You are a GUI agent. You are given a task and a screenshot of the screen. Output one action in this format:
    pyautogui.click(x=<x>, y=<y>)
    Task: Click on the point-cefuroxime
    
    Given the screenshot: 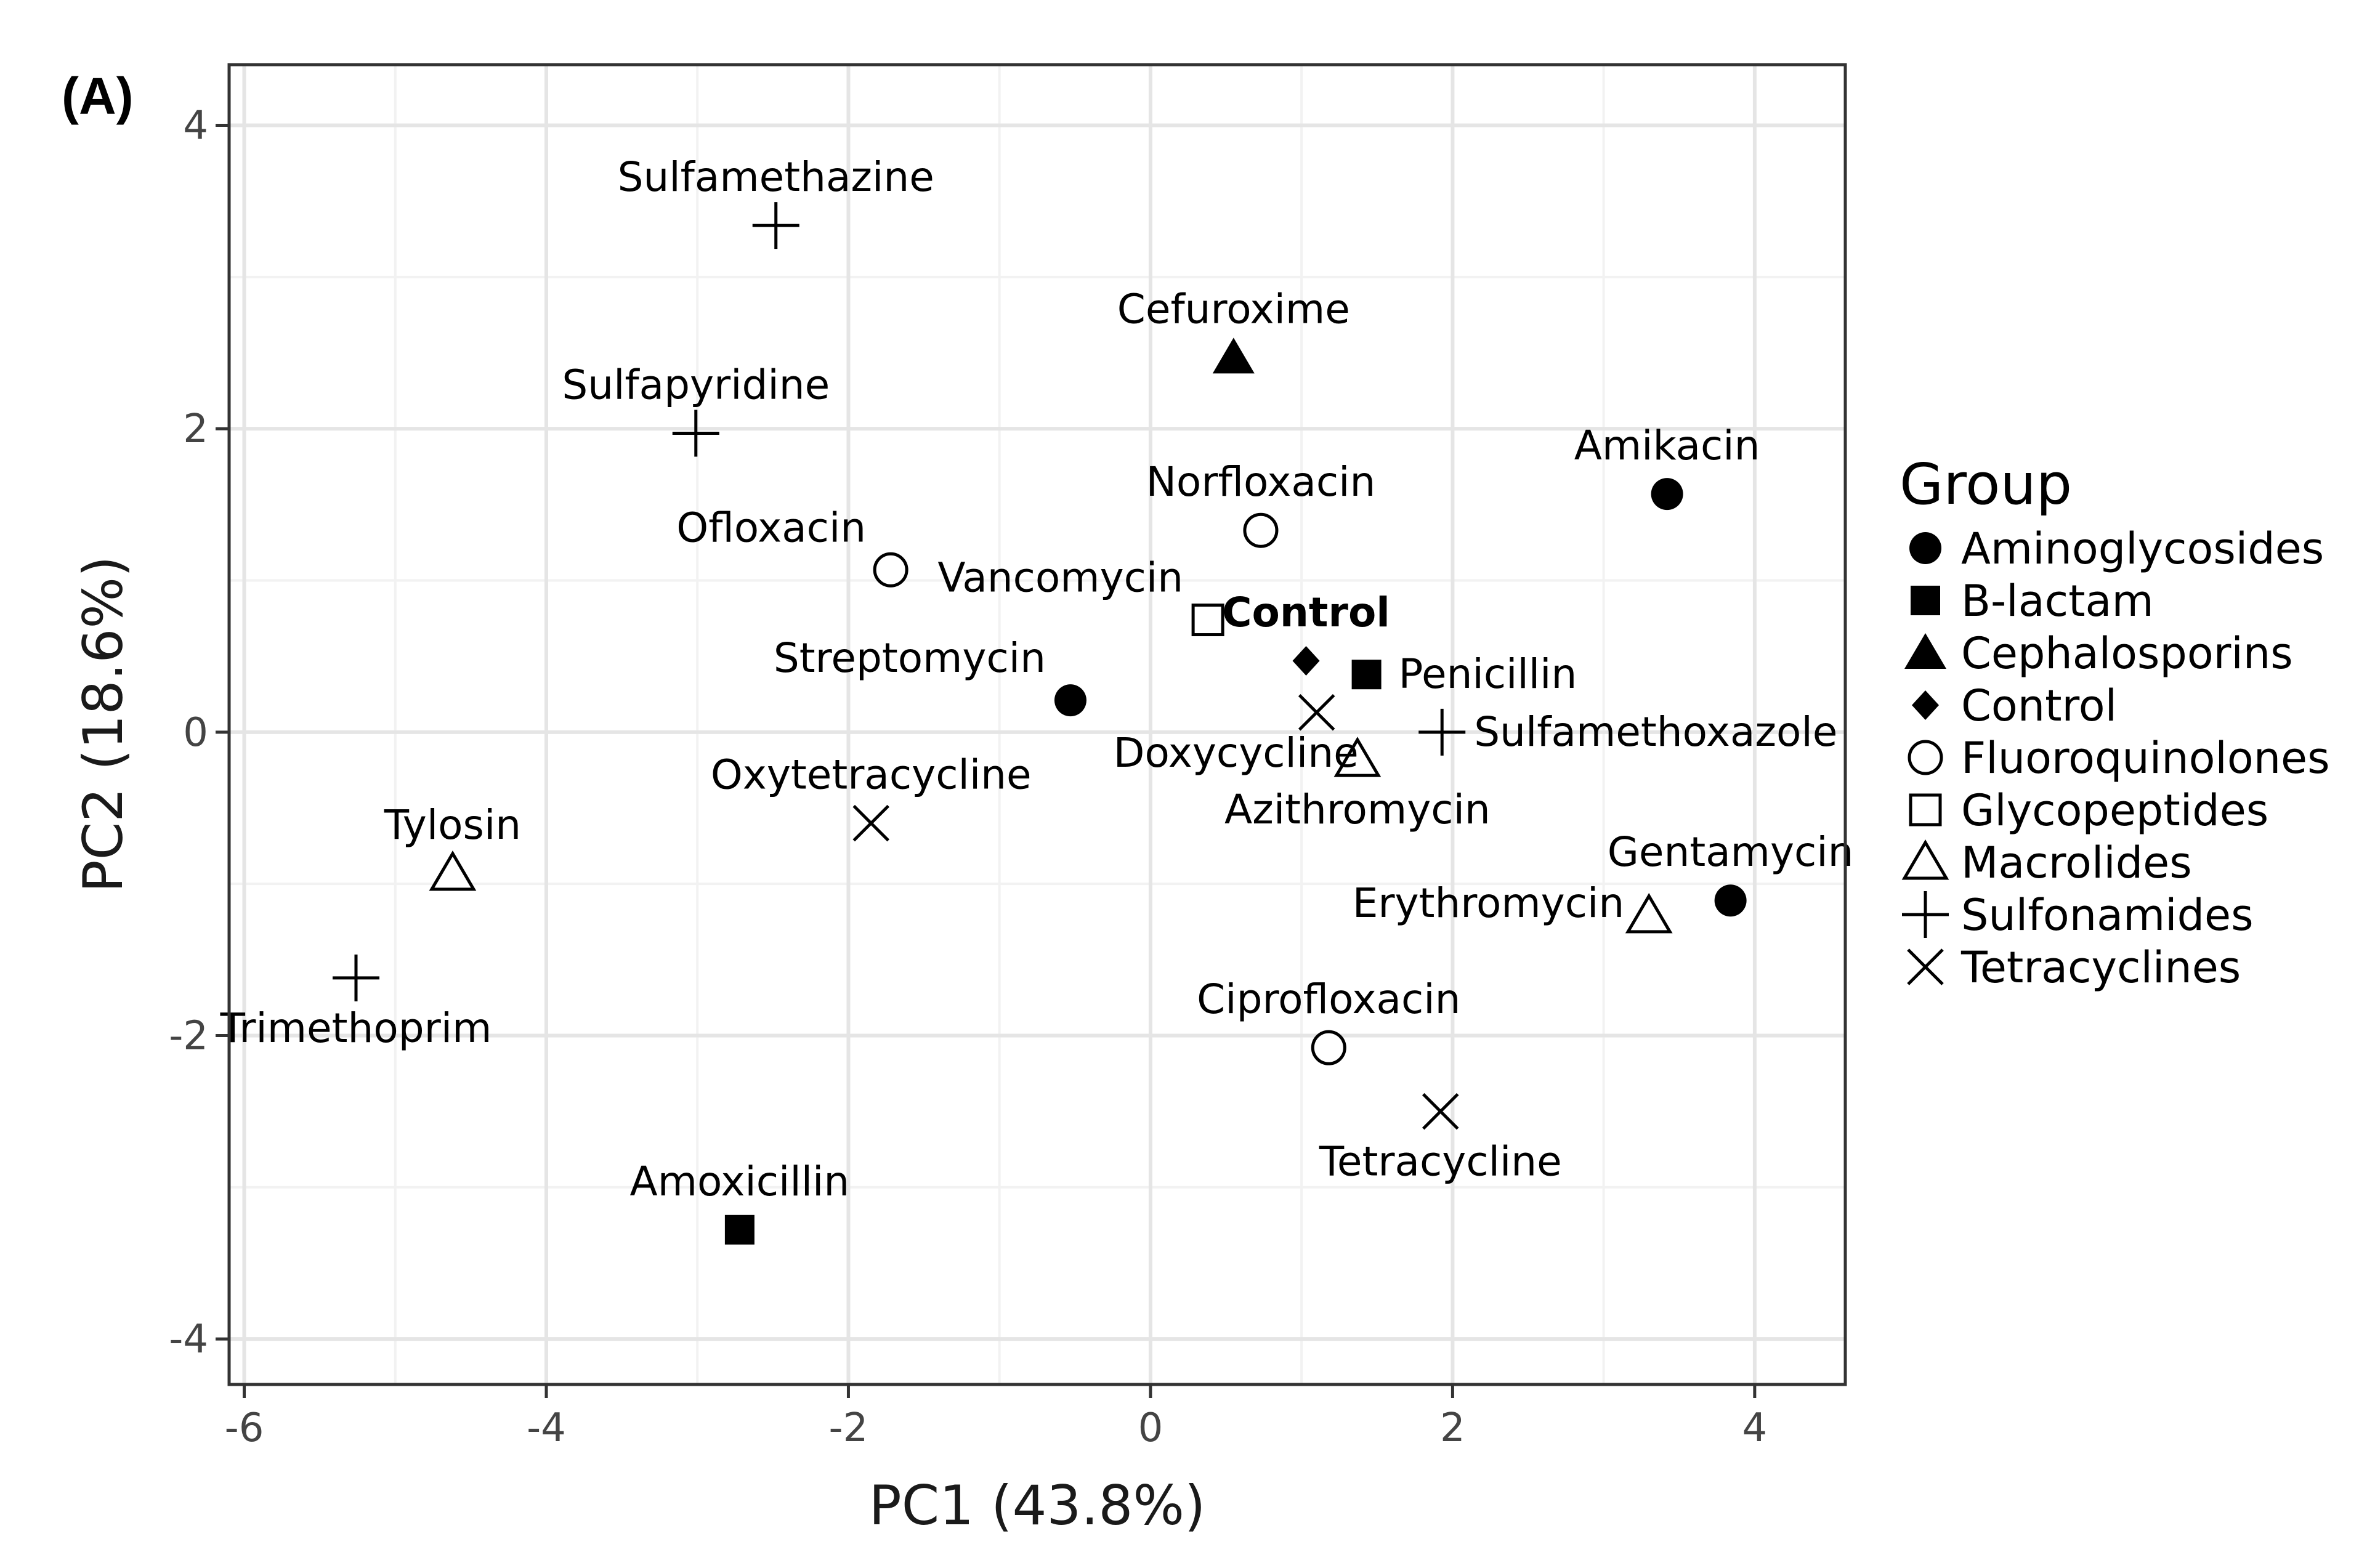 What is the action you would take?
    pyautogui.click(x=1233, y=356)
    